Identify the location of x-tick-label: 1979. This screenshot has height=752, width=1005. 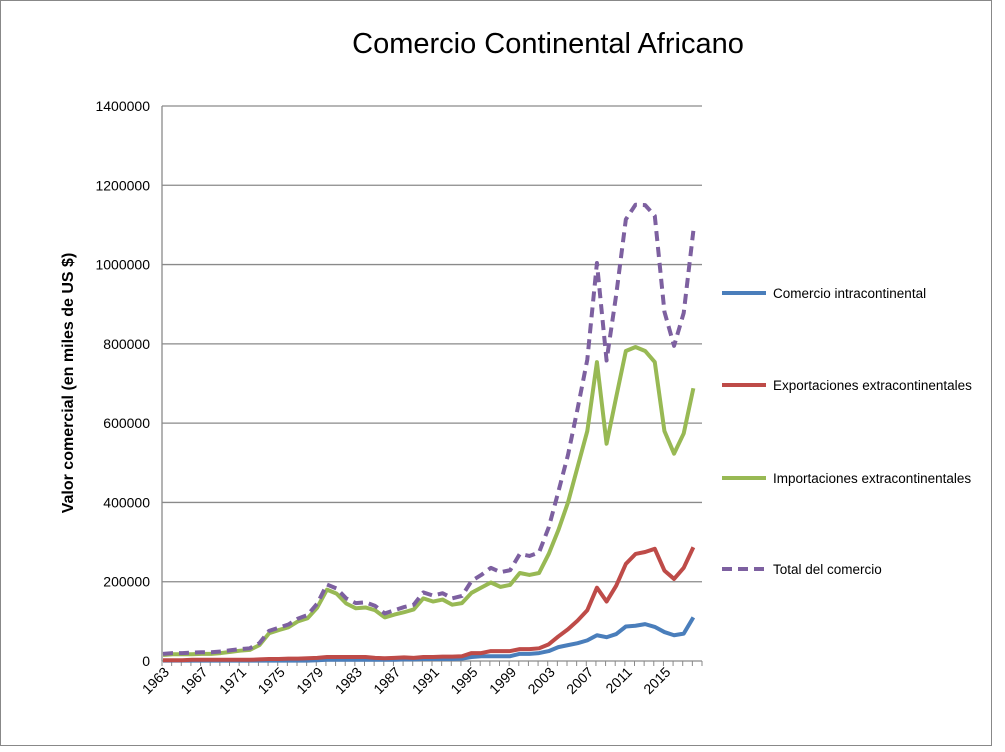
(309, 680).